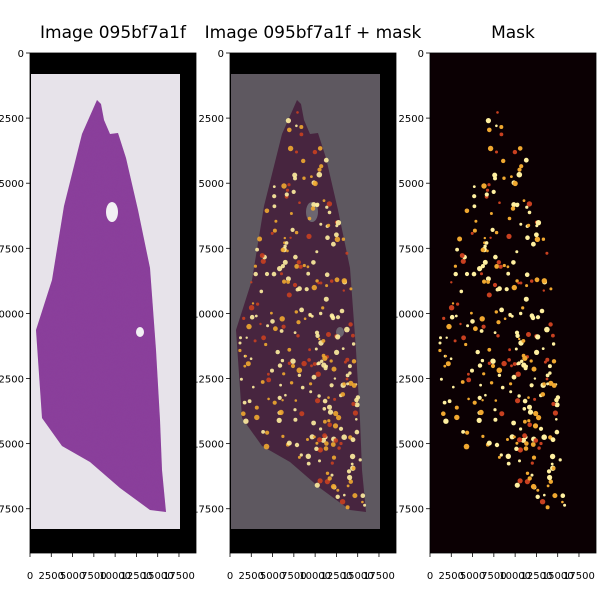 The image size is (600, 600). What do you see at coordinates (421, 54) in the screenshot?
I see `y-tick-label: 0` at bounding box center [421, 54].